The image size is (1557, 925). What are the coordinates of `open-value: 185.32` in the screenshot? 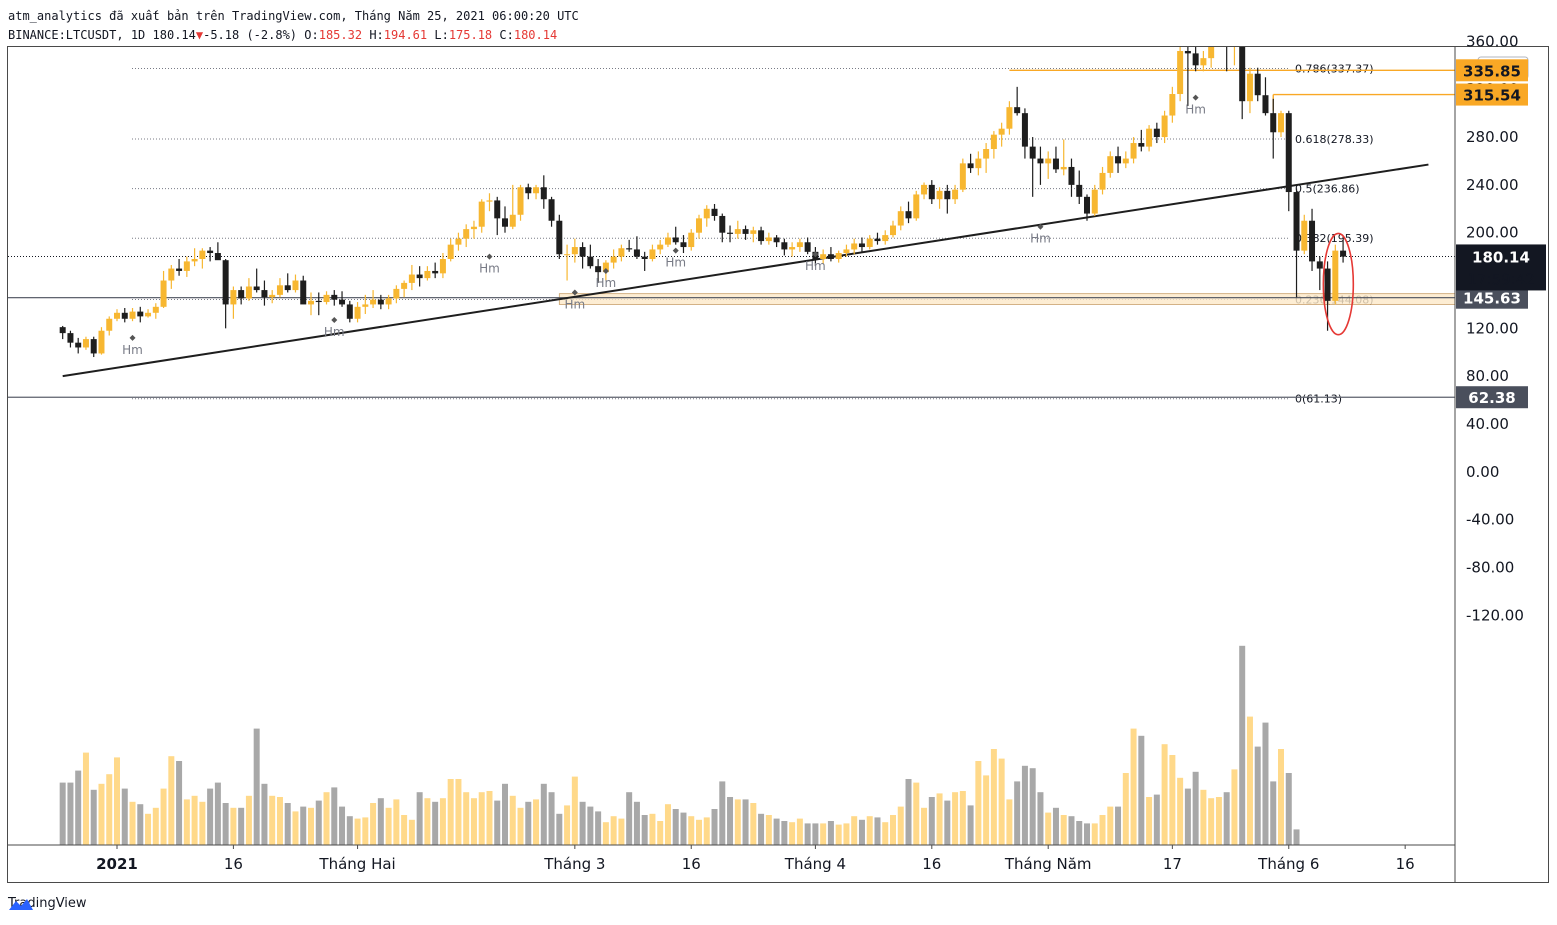 It's located at (340, 35).